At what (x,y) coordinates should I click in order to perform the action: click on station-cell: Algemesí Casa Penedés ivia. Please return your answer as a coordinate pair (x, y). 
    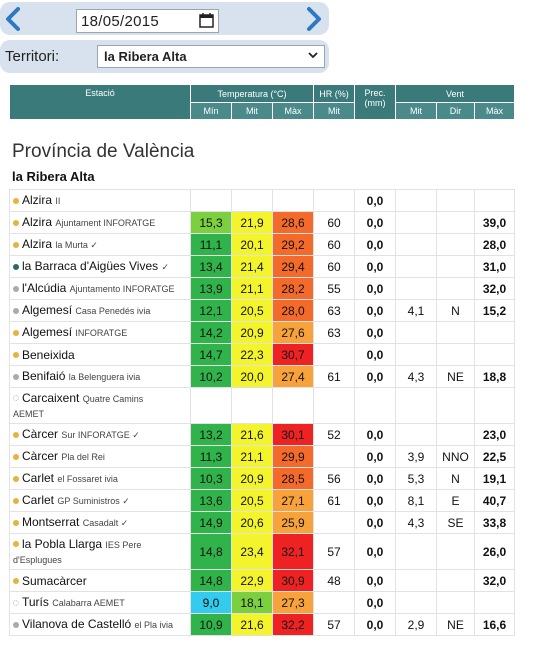
    Looking at the image, I should click on (100, 310).